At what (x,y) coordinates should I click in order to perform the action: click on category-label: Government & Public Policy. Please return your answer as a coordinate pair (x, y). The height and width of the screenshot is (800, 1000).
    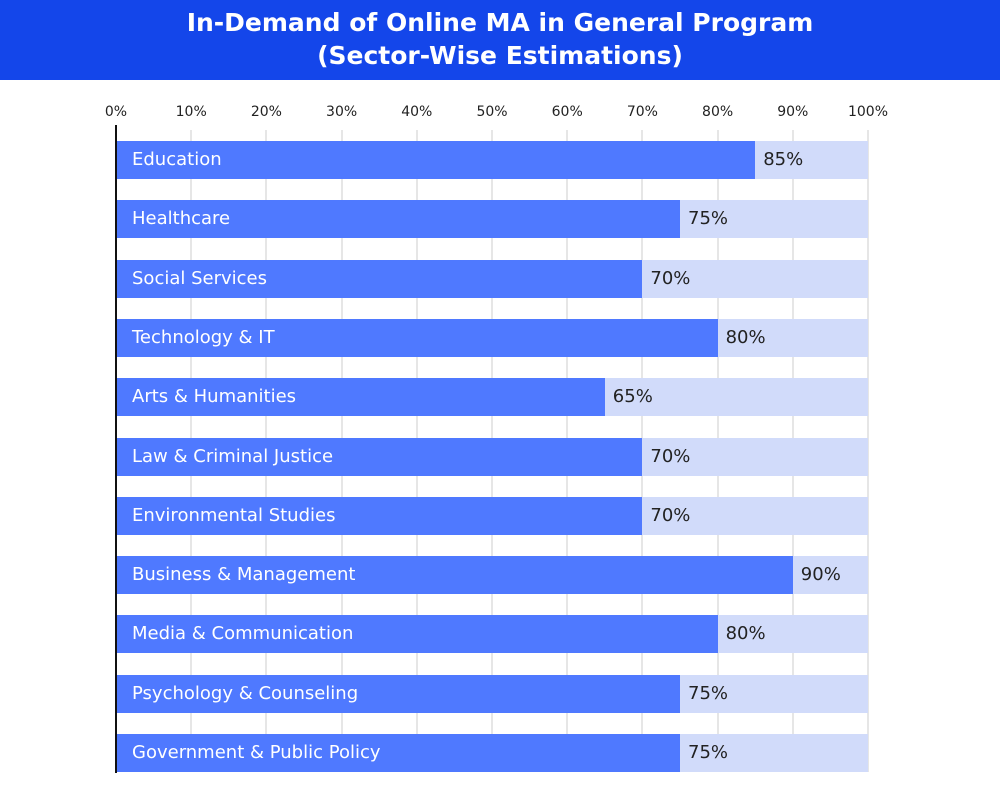
    Looking at the image, I should click on (256, 752).